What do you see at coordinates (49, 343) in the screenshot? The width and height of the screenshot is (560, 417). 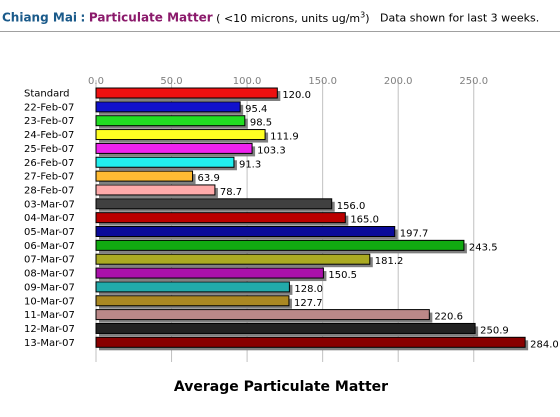 I see `category-label: 13-Mar-07` at bounding box center [49, 343].